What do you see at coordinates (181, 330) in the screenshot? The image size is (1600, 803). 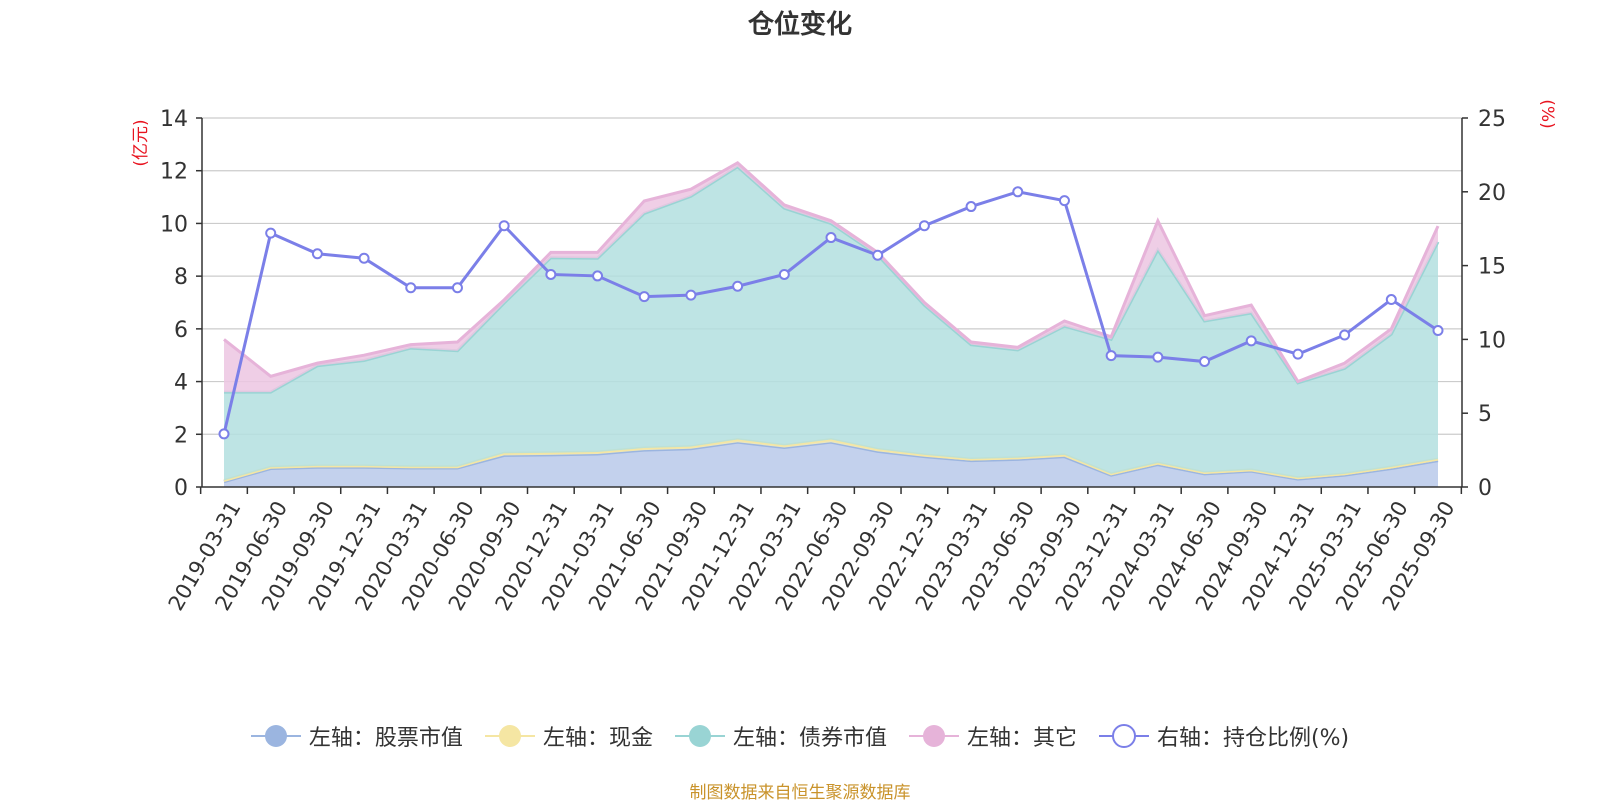 I see `left-tick-label: 6` at bounding box center [181, 330].